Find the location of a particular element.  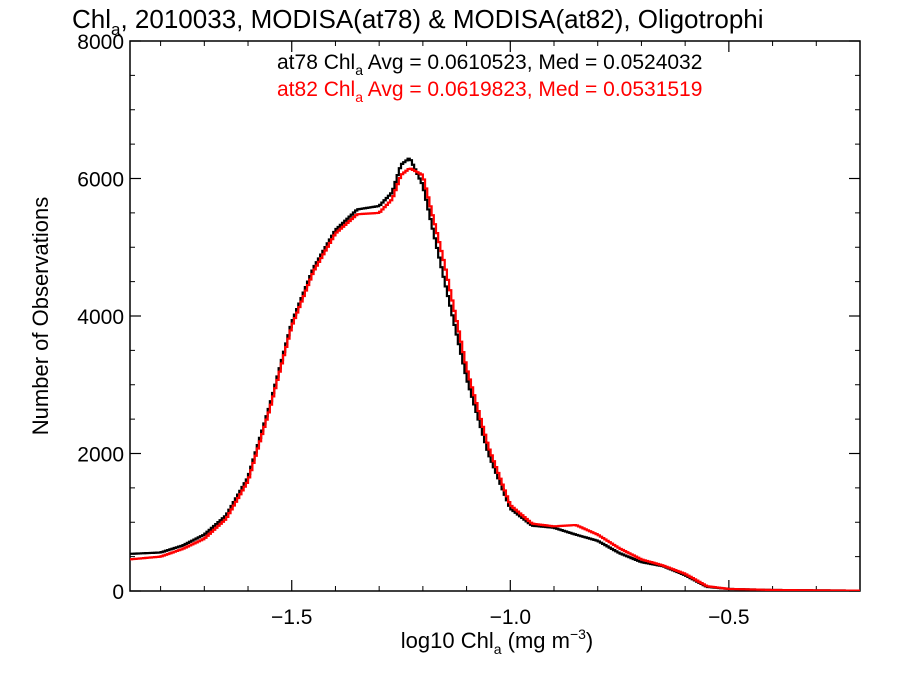

x-tick-label: −1.0 is located at coordinates (510, 617).